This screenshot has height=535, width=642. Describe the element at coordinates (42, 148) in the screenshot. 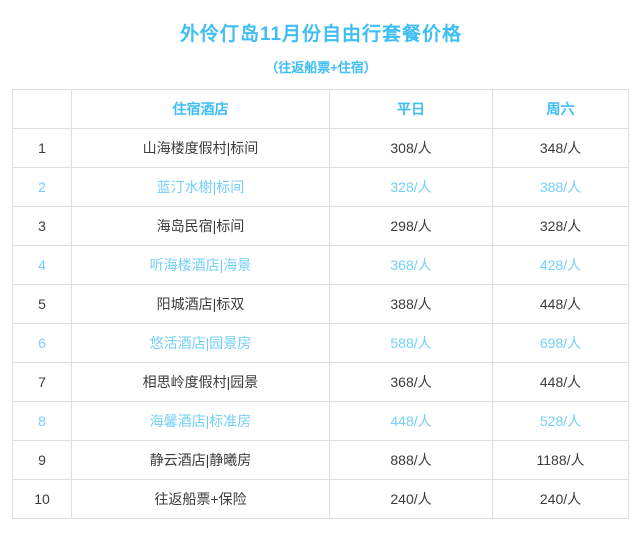

I see `row-index: 1` at that location.